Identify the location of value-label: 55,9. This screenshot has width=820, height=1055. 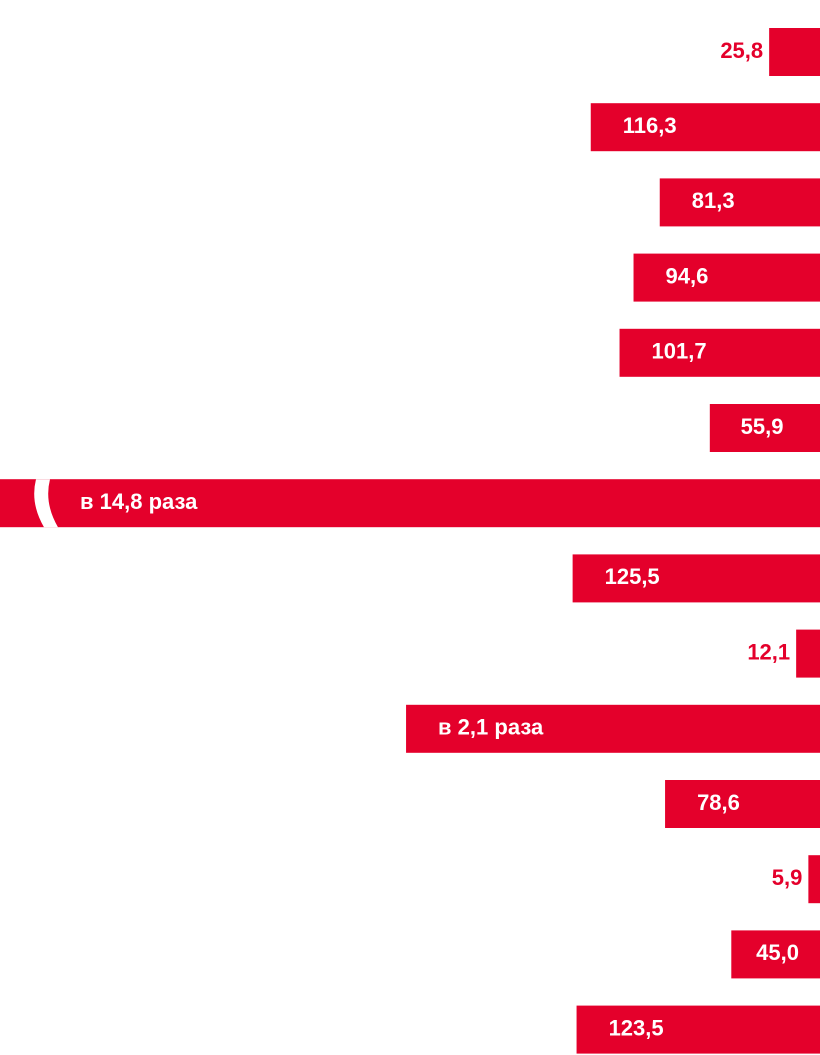
(762, 426).